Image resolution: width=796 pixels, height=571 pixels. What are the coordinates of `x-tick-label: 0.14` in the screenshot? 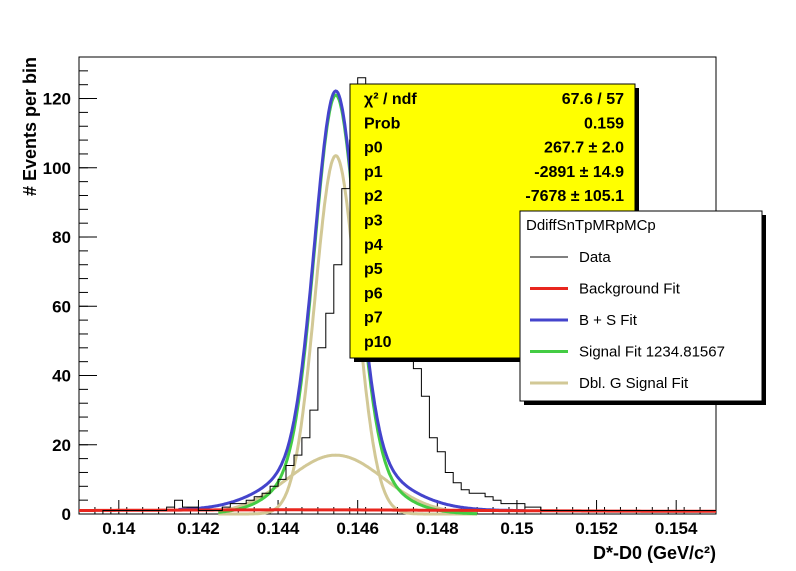 It's located at (119, 528).